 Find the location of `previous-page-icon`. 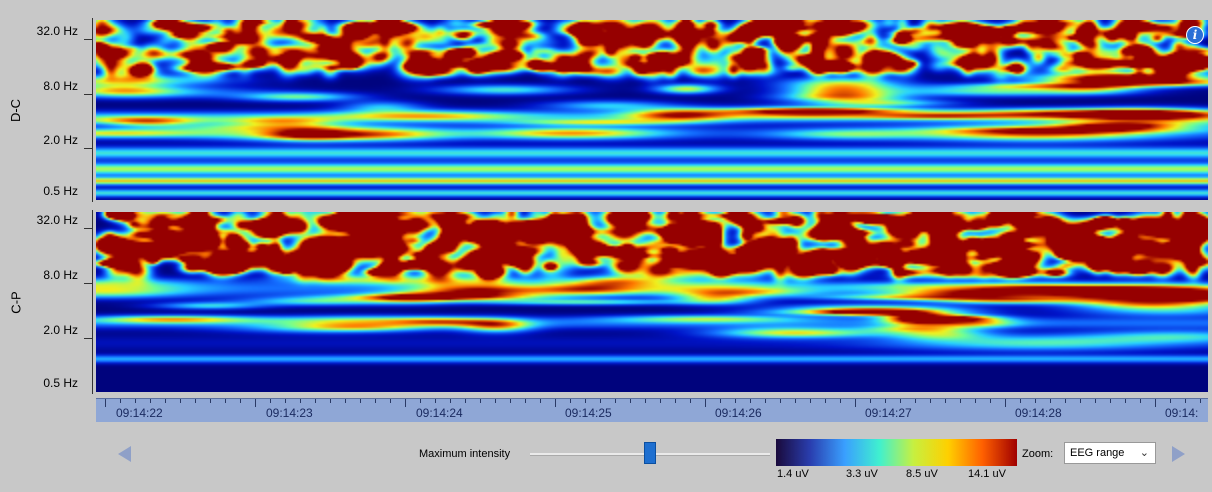

previous-page-icon is located at coordinates (124, 454).